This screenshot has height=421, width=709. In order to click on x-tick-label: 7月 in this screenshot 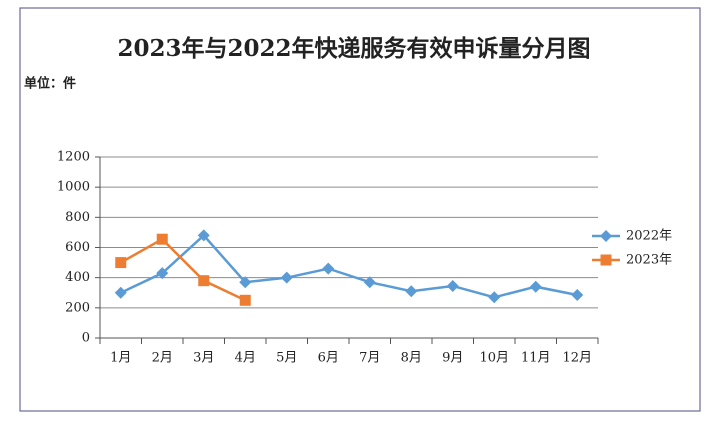, I will do `click(369, 358)`.